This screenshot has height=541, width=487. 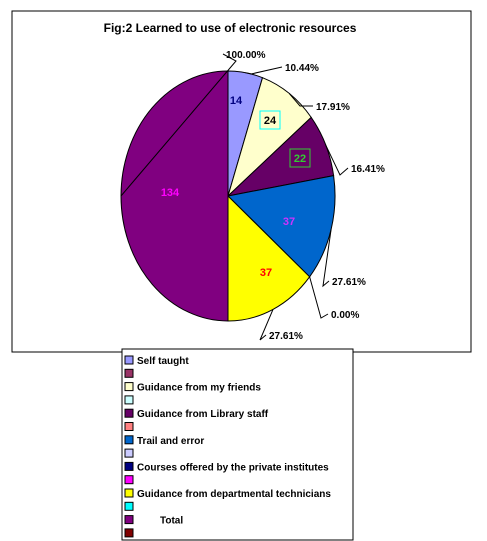 I want to click on legend-label: Guidance from my friends, so click(x=199, y=388).